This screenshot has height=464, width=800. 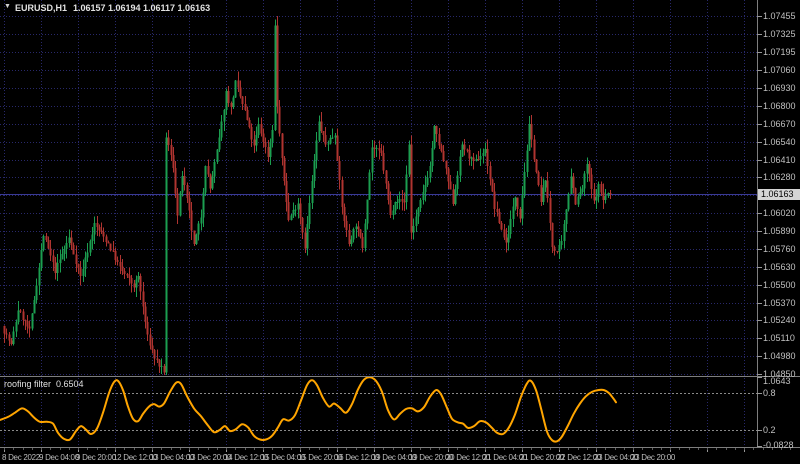 I want to click on bid-price-box: 1.06163, so click(x=779, y=194).